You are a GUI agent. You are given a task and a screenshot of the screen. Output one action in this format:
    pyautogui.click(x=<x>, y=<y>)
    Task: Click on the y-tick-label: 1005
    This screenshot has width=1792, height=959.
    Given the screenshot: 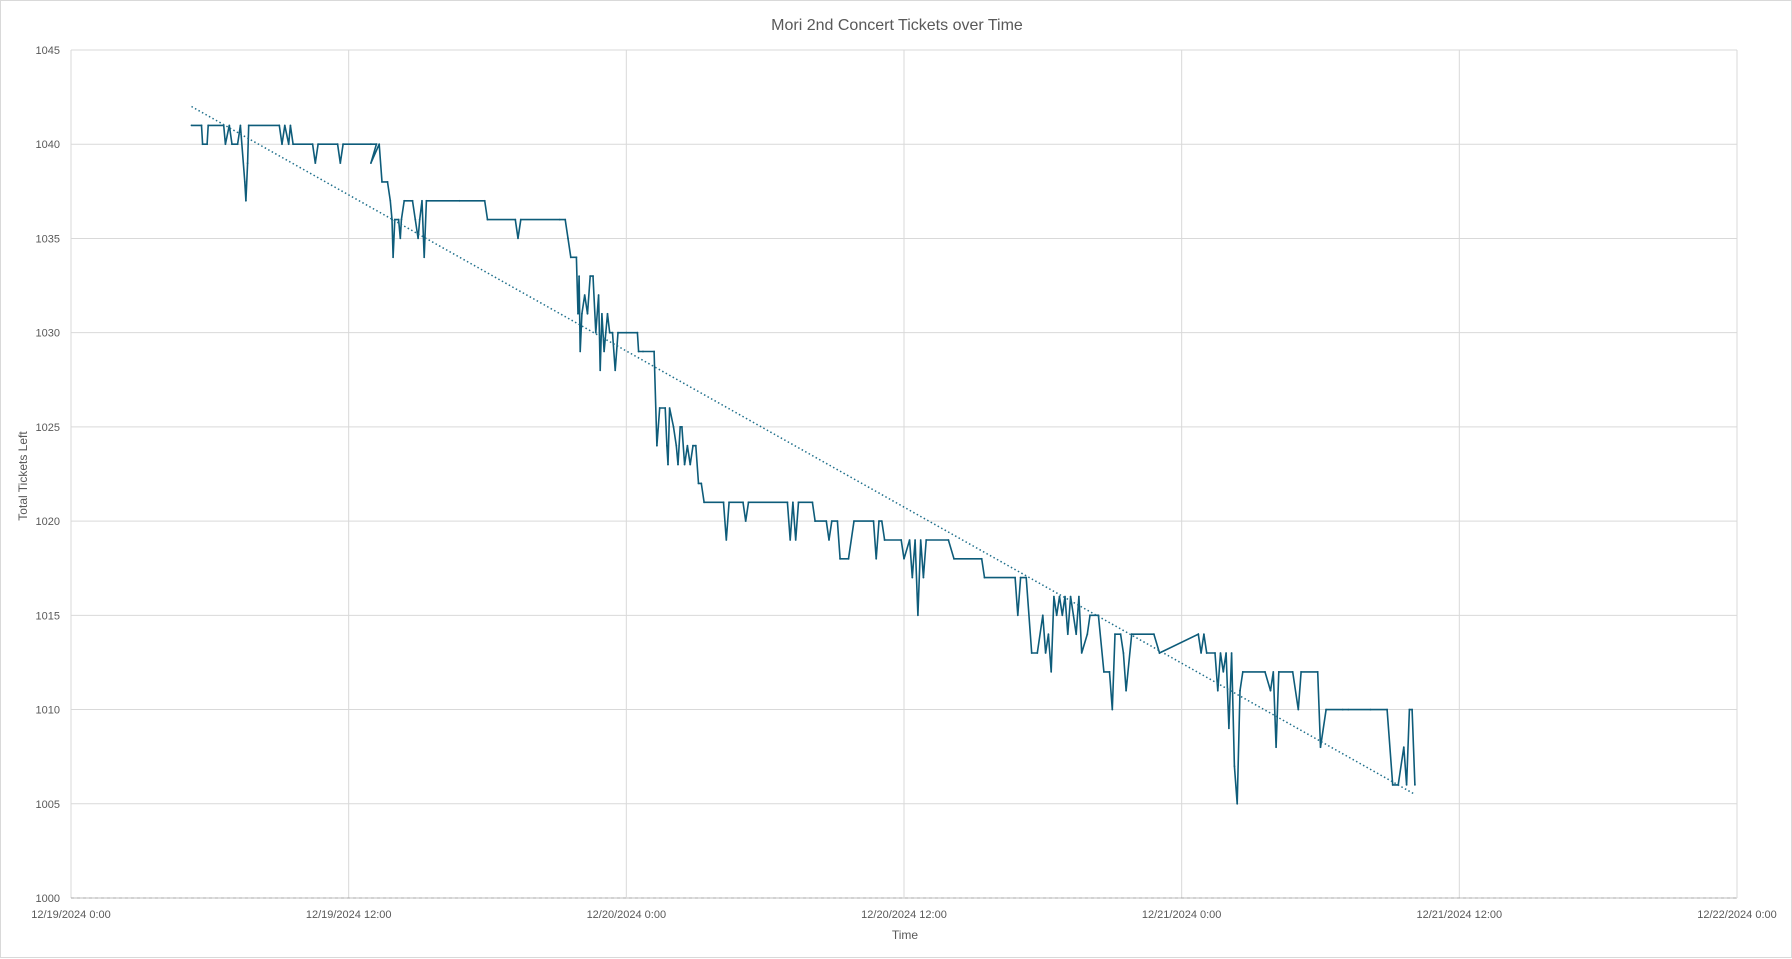 What is the action you would take?
    pyautogui.click(x=48, y=805)
    